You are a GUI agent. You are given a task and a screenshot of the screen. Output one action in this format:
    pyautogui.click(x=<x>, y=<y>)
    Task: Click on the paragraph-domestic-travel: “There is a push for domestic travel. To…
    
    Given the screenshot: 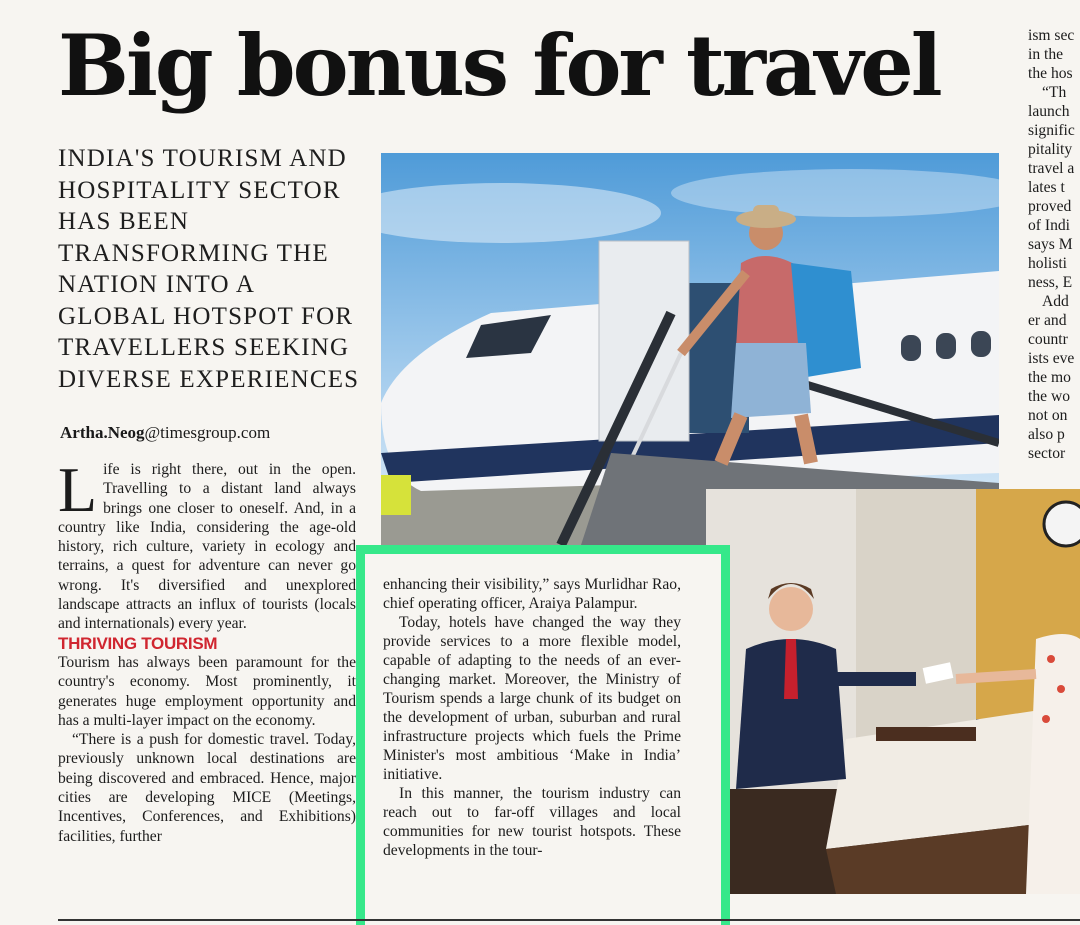 What is the action you would take?
    pyautogui.click(x=207, y=788)
    